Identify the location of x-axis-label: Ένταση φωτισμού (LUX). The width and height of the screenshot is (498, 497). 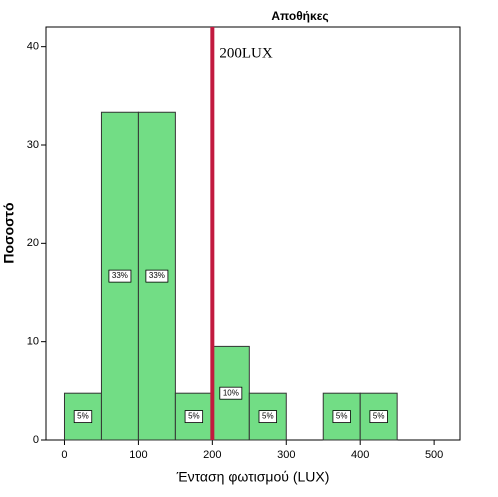
(253, 477).